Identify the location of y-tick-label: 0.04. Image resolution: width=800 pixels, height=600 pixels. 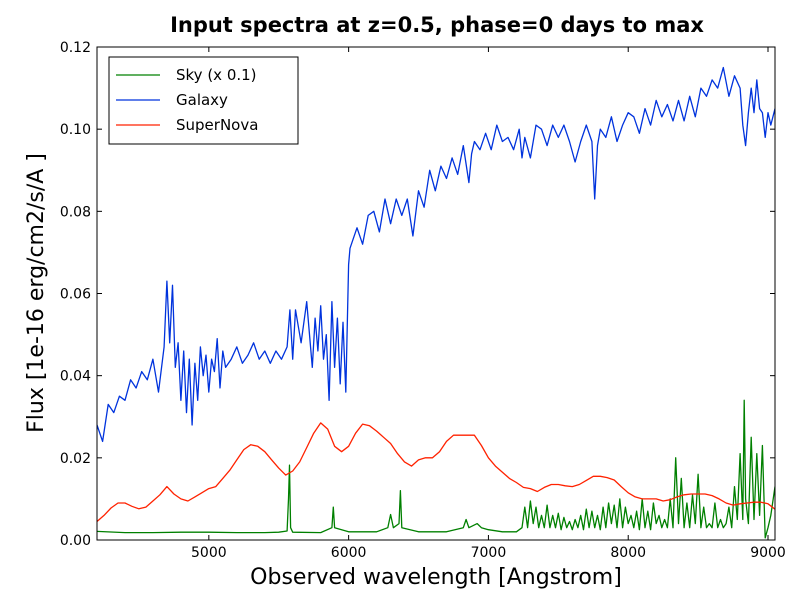
(75, 377).